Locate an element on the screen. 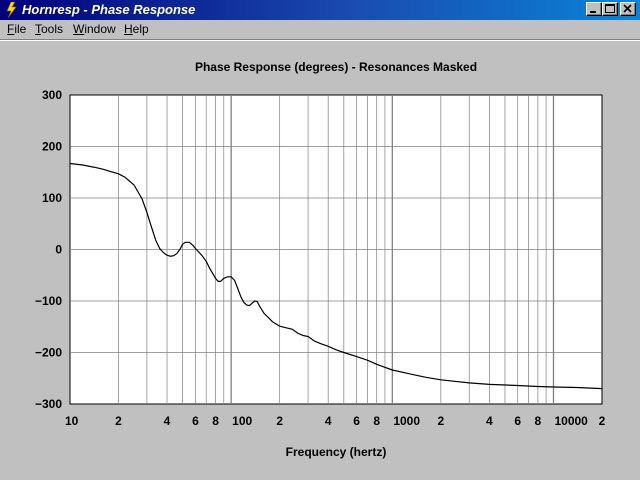 The height and width of the screenshot is (480, 640). y-tick-label: −100 is located at coordinates (48, 301).